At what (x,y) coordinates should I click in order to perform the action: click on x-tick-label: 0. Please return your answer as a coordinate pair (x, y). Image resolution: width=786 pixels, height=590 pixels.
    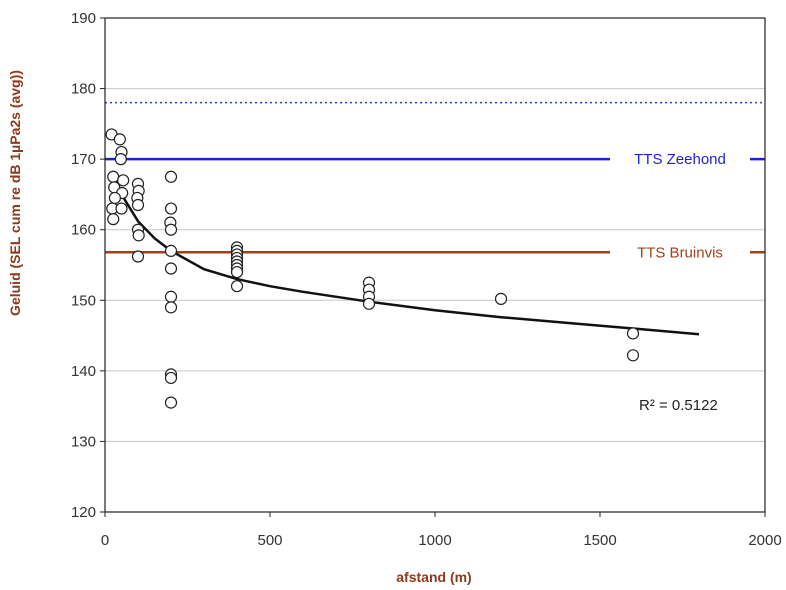
    Looking at the image, I should click on (105, 540).